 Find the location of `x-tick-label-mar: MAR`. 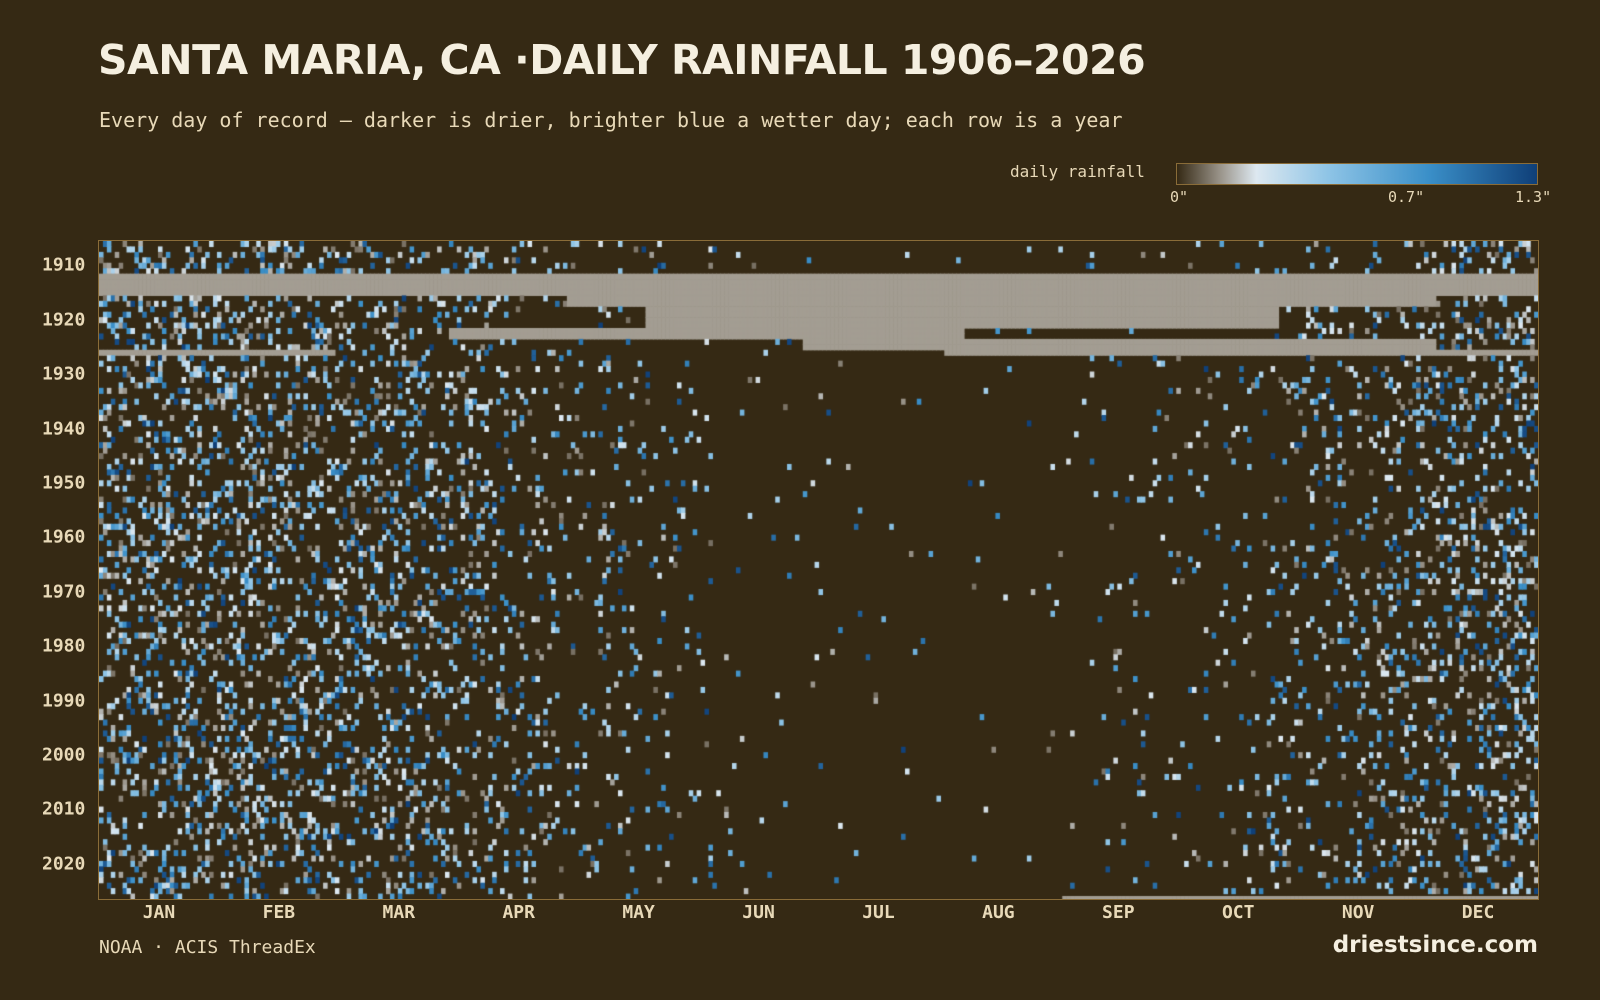

x-tick-label-mar: MAR is located at coordinates (399, 912).